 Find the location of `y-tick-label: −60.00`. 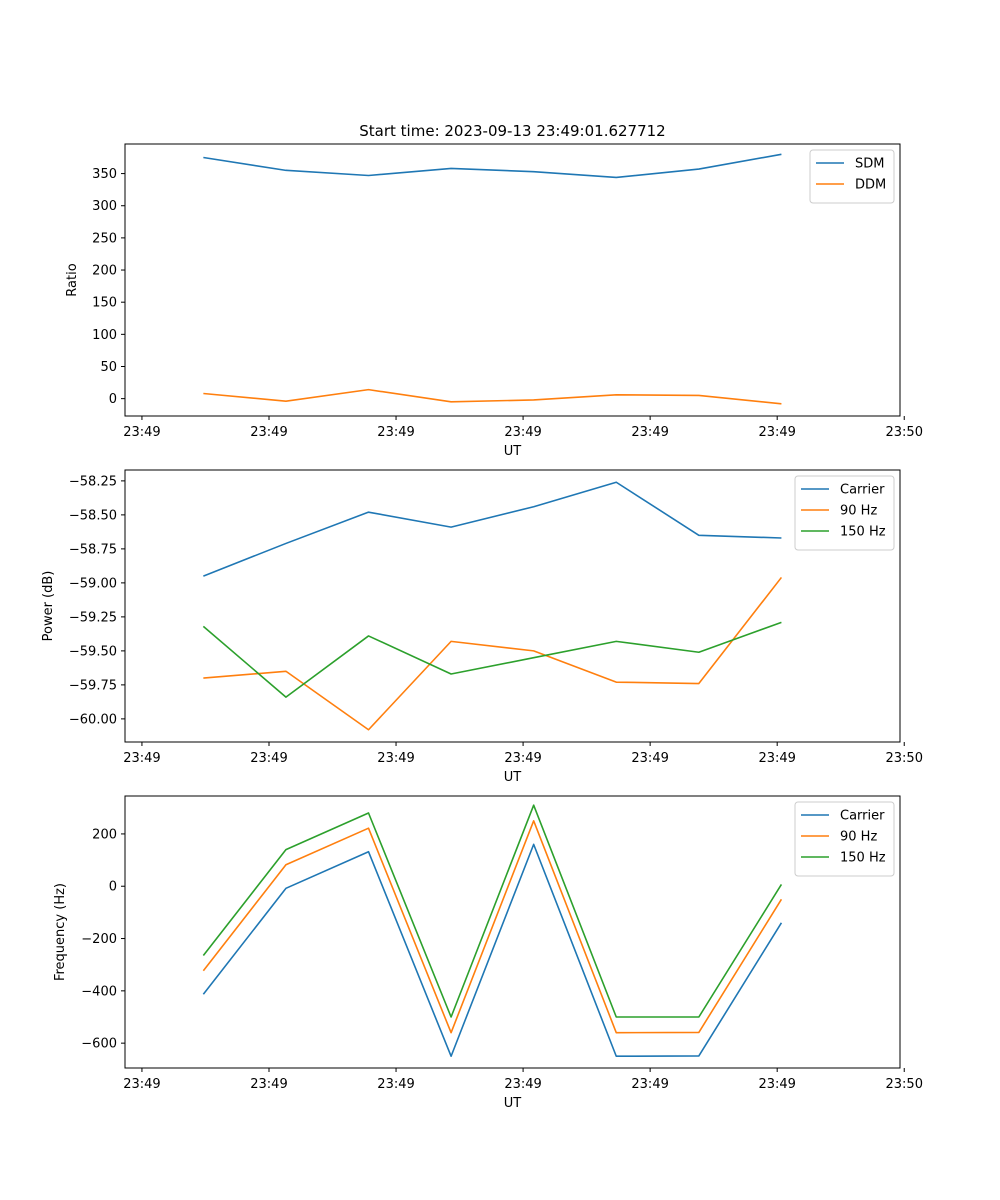

y-tick-label: −60.00 is located at coordinates (93, 719).